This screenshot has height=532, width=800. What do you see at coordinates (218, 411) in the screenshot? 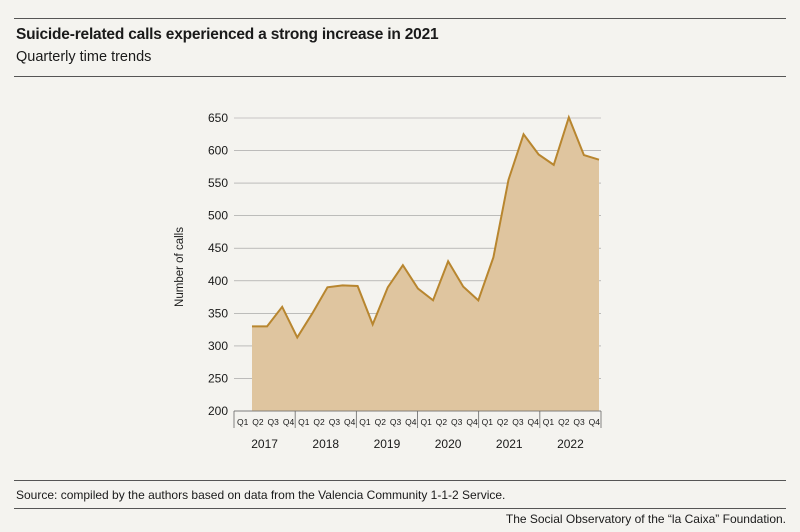
I see `y-tick-label: 200` at bounding box center [218, 411].